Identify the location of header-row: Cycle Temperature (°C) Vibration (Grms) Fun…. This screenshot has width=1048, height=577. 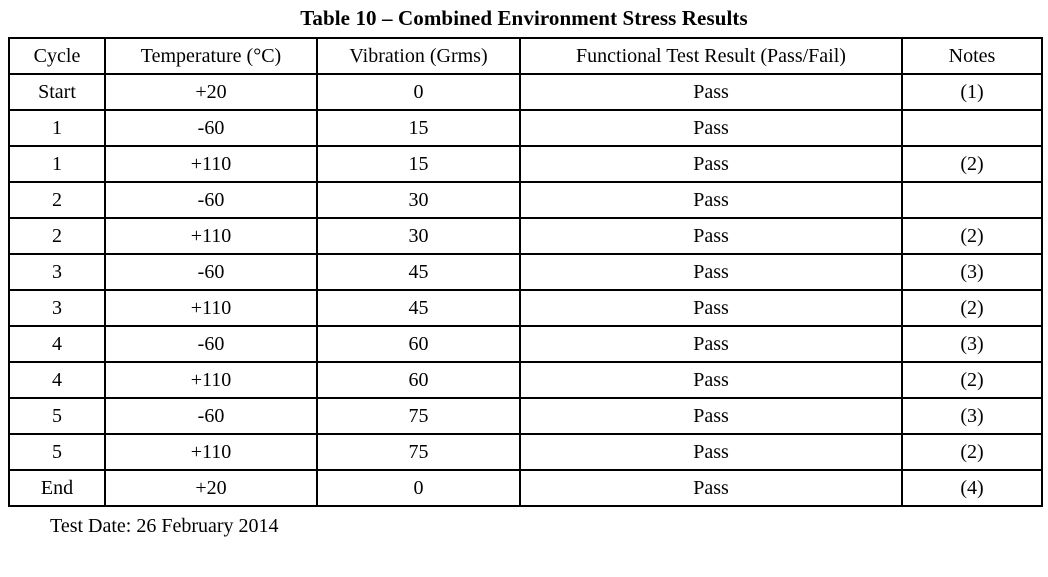
(525, 56).